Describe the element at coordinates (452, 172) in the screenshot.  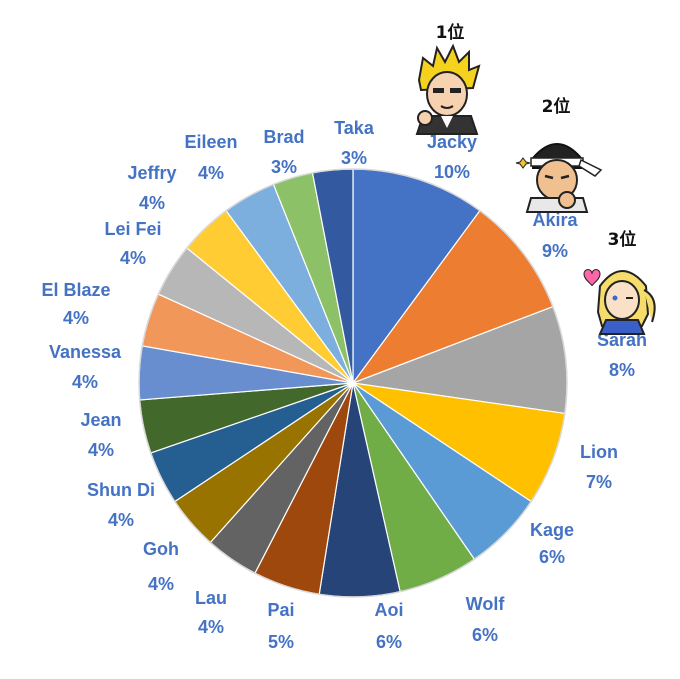
I see `slice-value-label: 10%` at that location.